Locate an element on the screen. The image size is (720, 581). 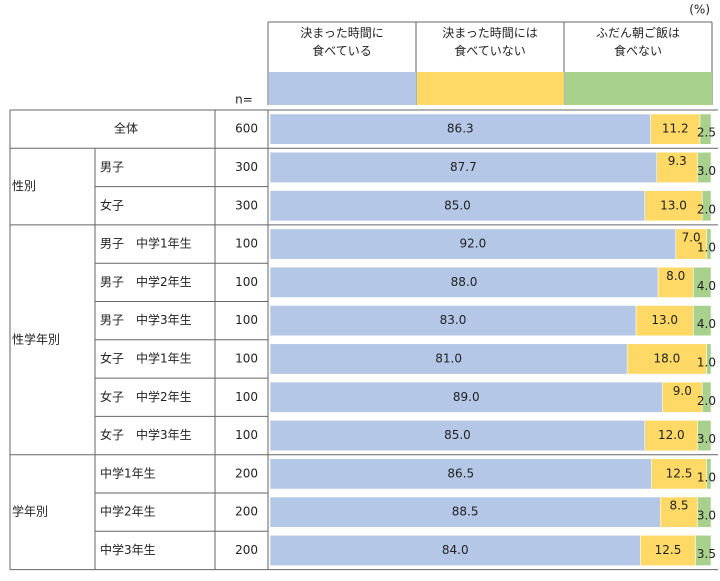
value-label: 86.5 is located at coordinates (460, 473).